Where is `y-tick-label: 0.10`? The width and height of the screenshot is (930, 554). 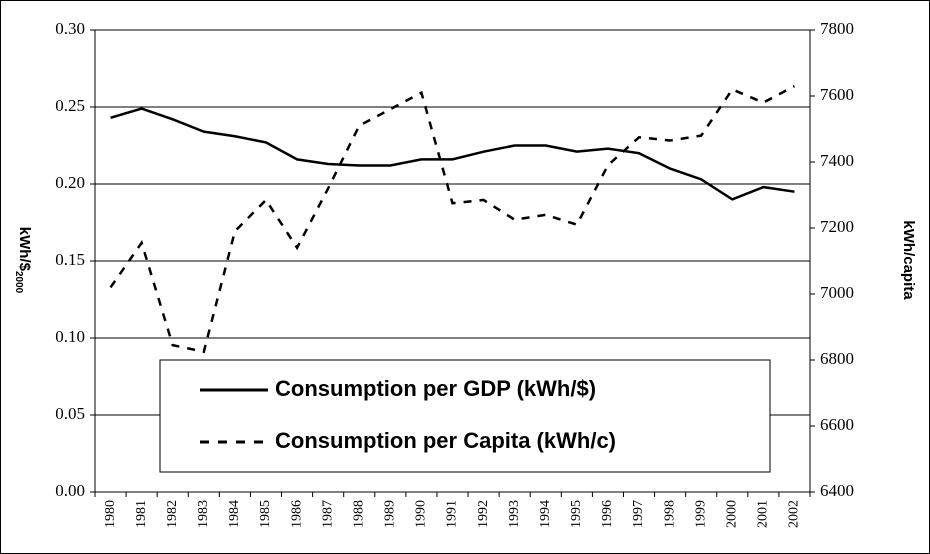 y-tick-label: 0.10 is located at coordinates (70, 336).